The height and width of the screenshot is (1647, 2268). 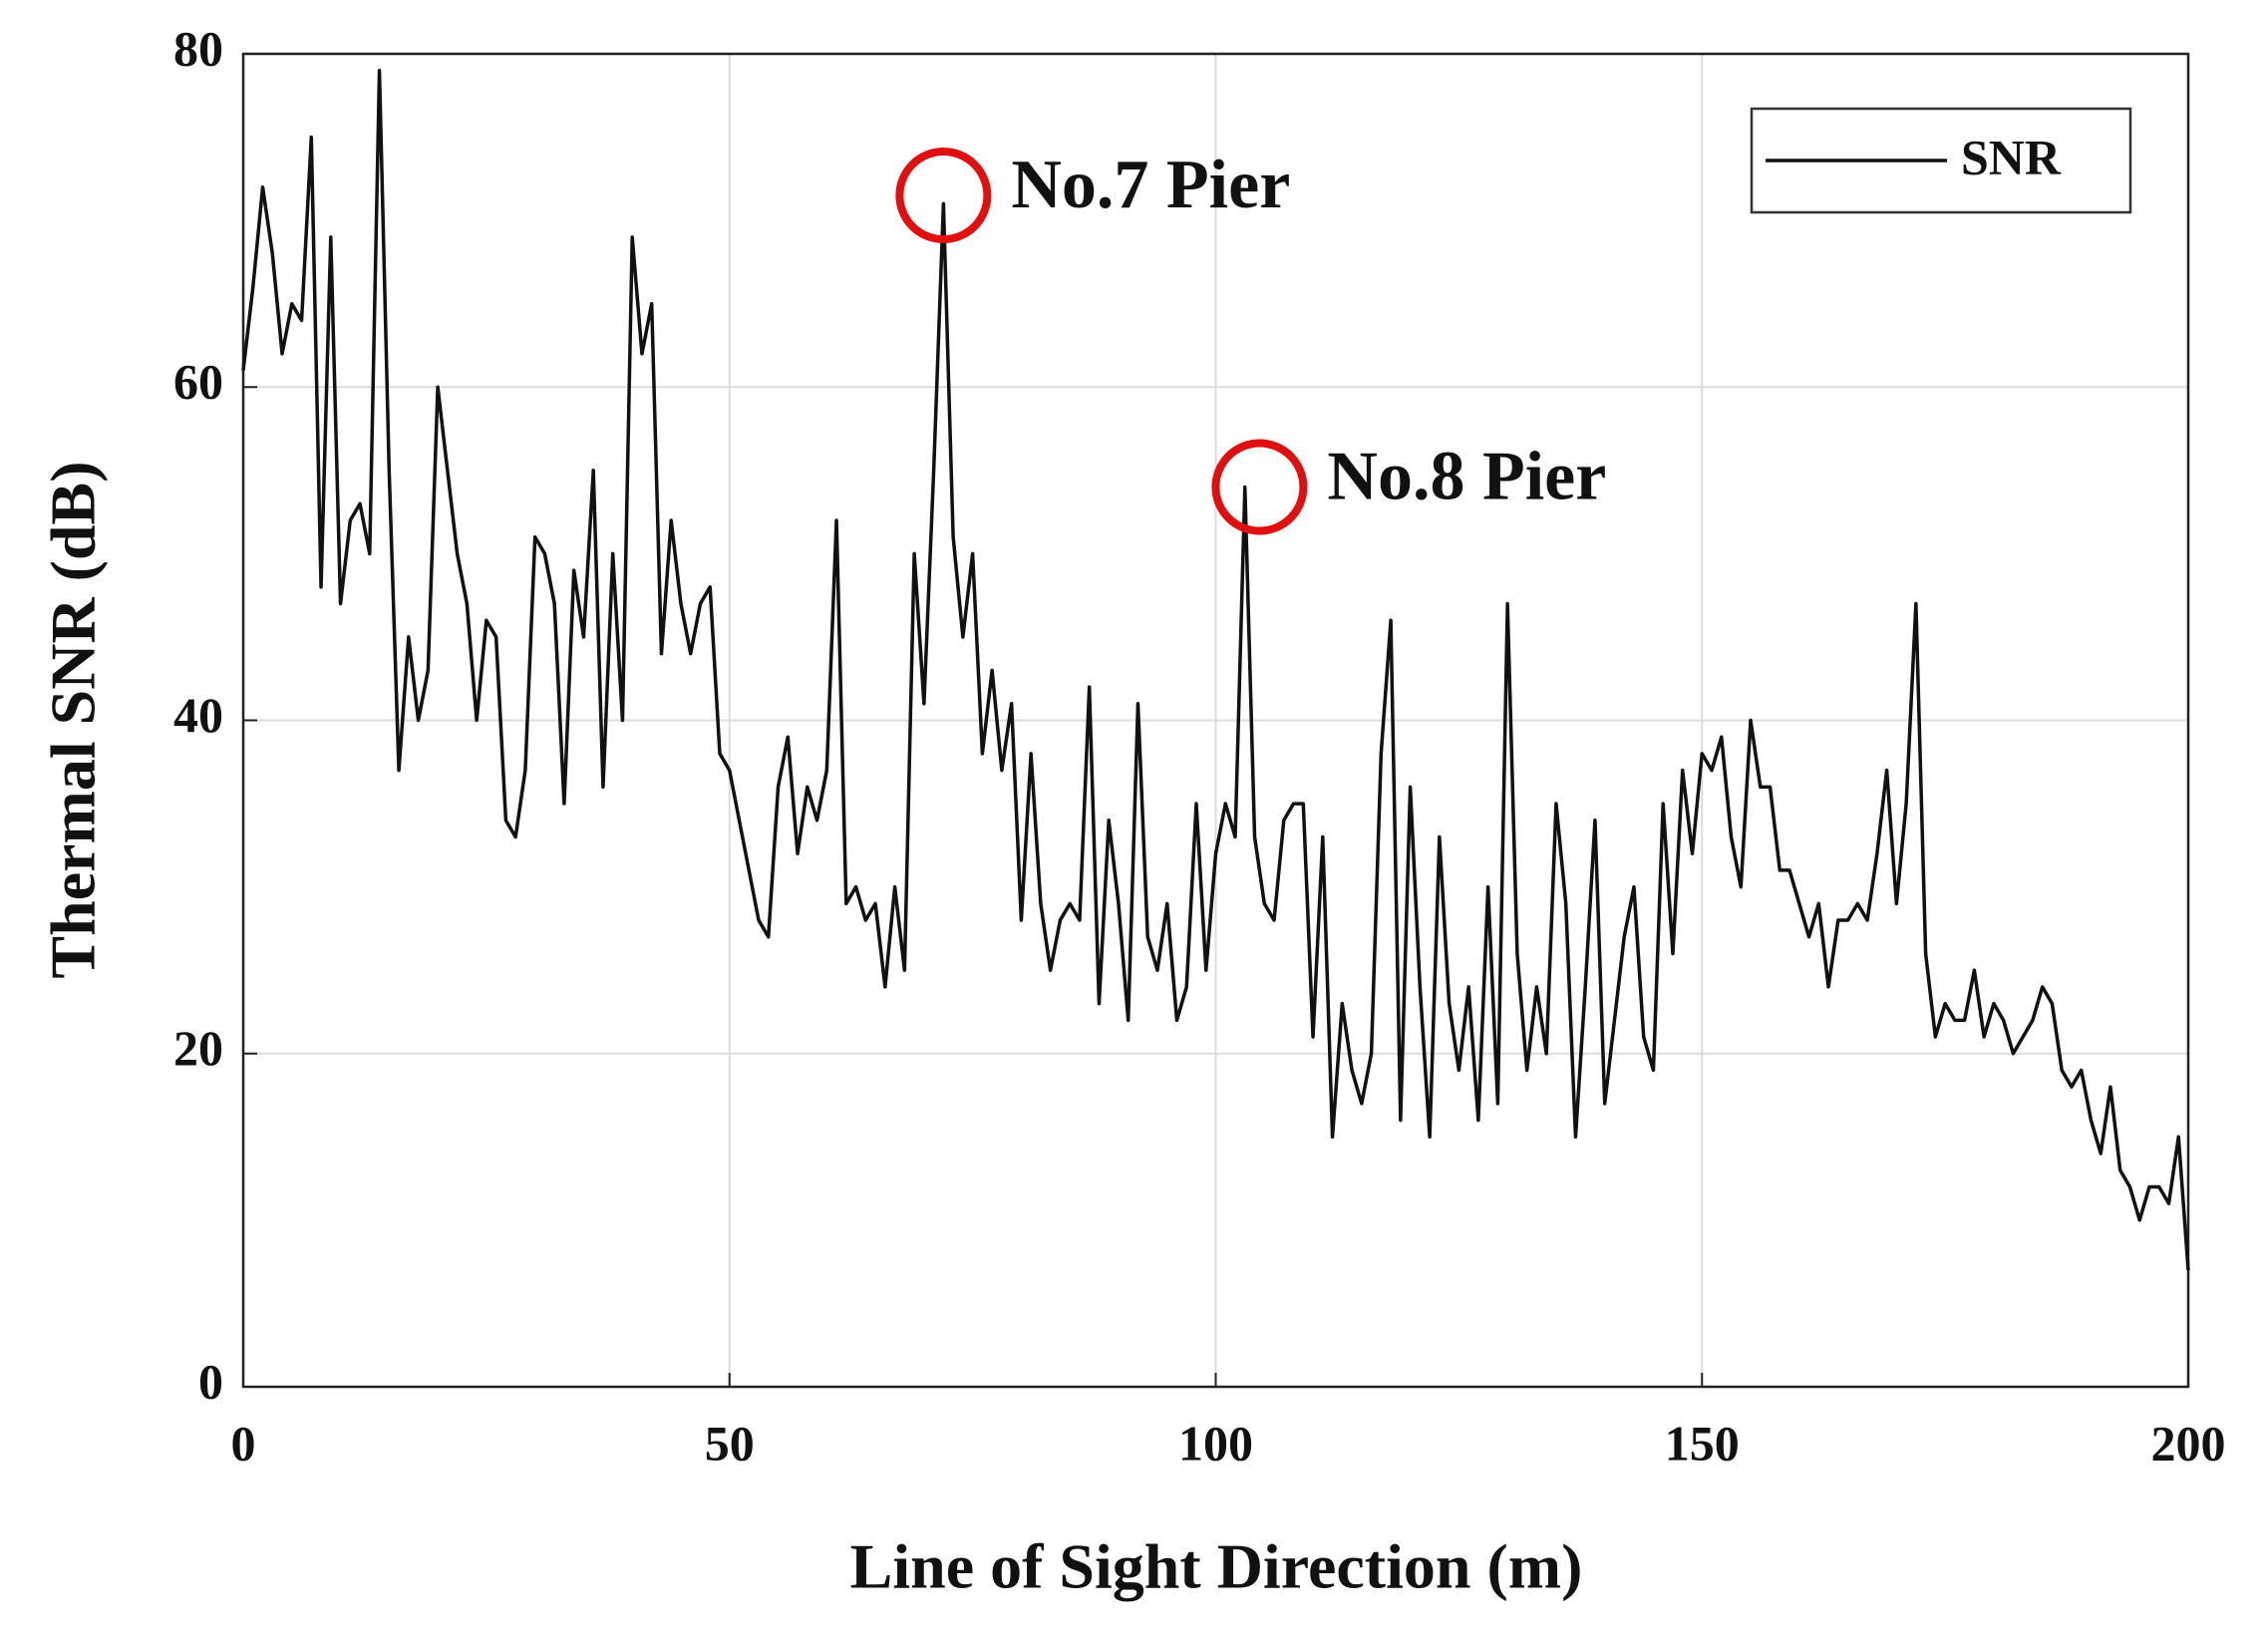 What do you see at coordinates (73, 719) in the screenshot?
I see `y-axis-label: Thermal SNR (dB)` at bounding box center [73, 719].